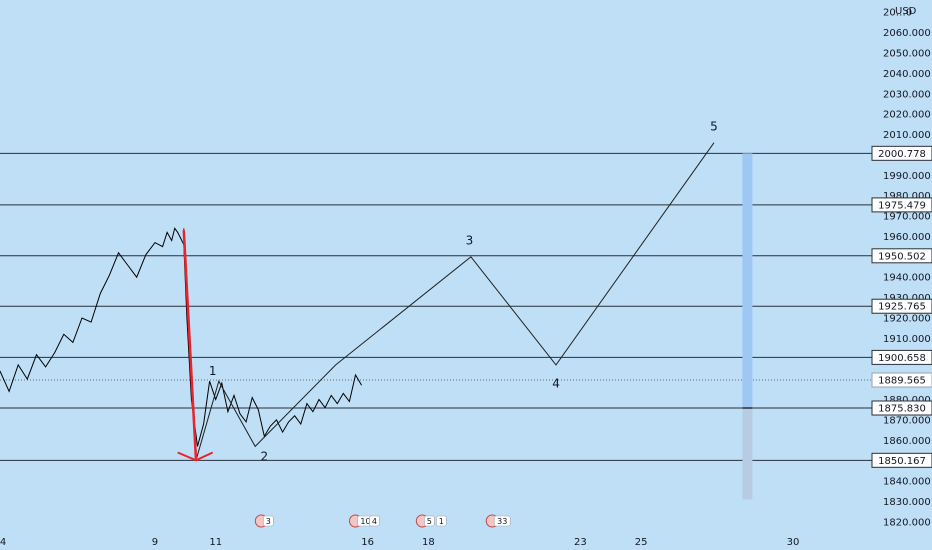  Describe the element at coordinates (907, 482) in the screenshot. I see `y-tick-label: 1840.000` at that location.